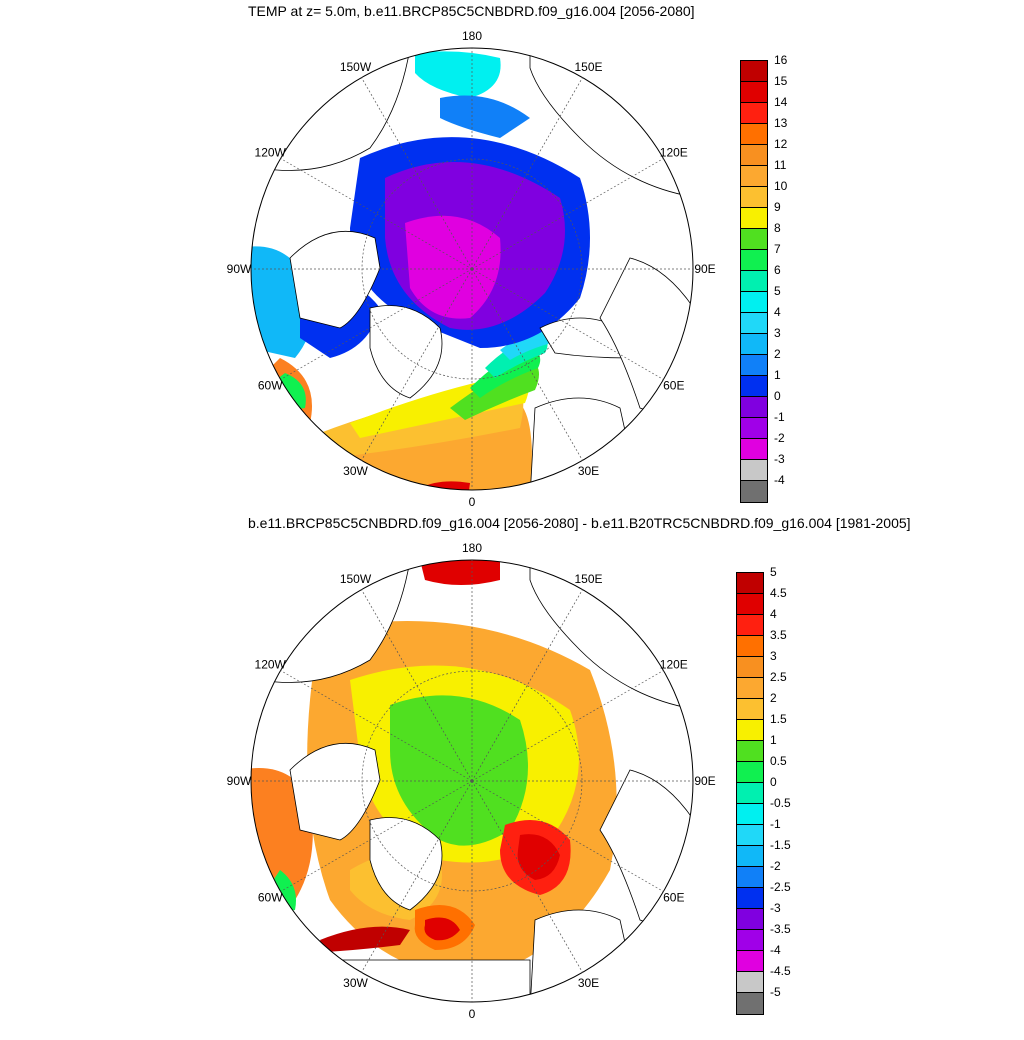 Image resolution: width=1024 pixels, height=1040 pixels. What do you see at coordinates (780, 971) in the screenshot?
I see `colorbar-tick-label: -4.5` at bounding box center [780, 971].